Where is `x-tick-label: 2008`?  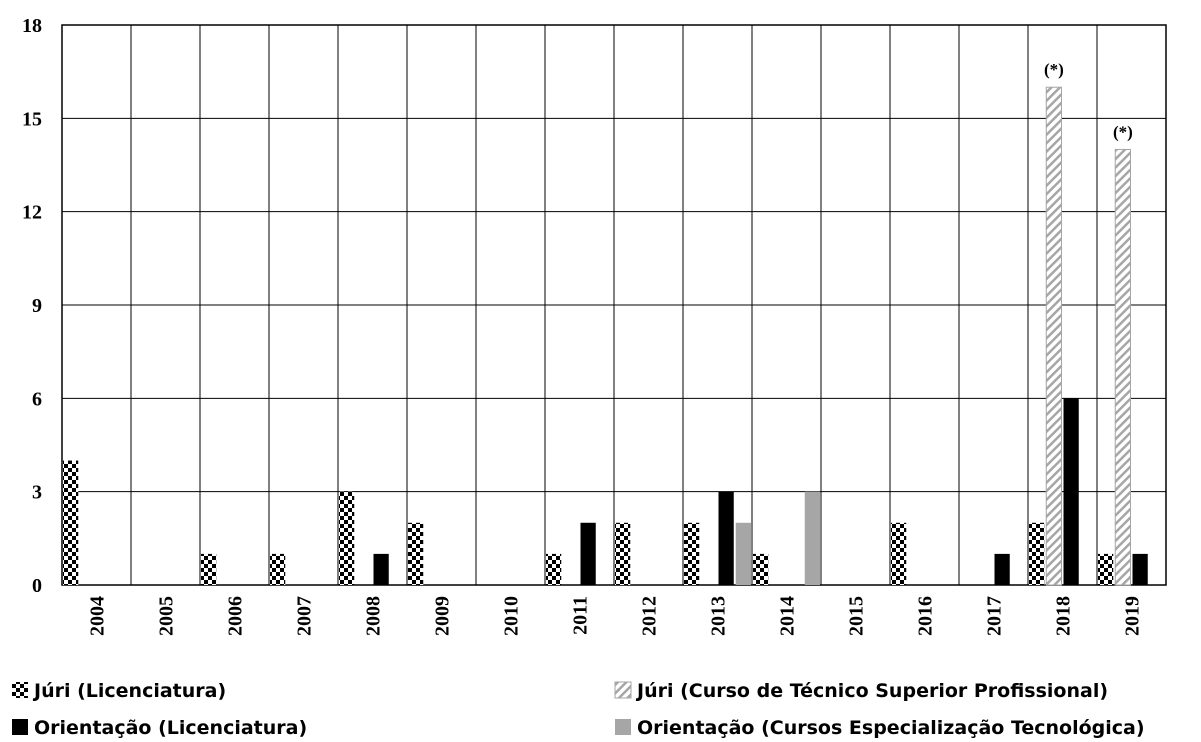
x-tick-label: 2008 is located at coordinates (374, 616).